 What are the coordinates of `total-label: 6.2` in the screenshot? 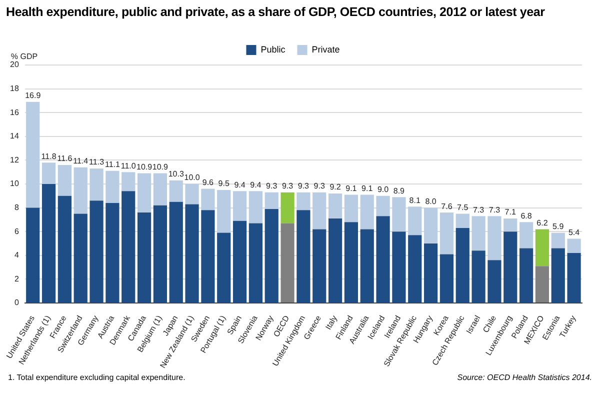 It's located at (542, 223).